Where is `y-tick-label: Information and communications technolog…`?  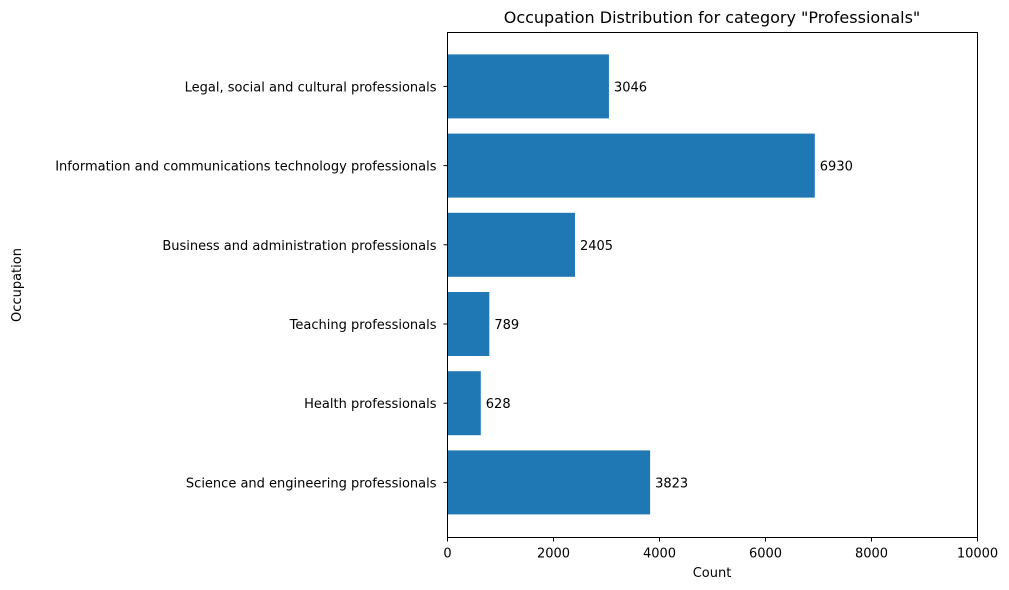 y-tick-label: Information and communications technolog… is located at coordinates (245, 167).